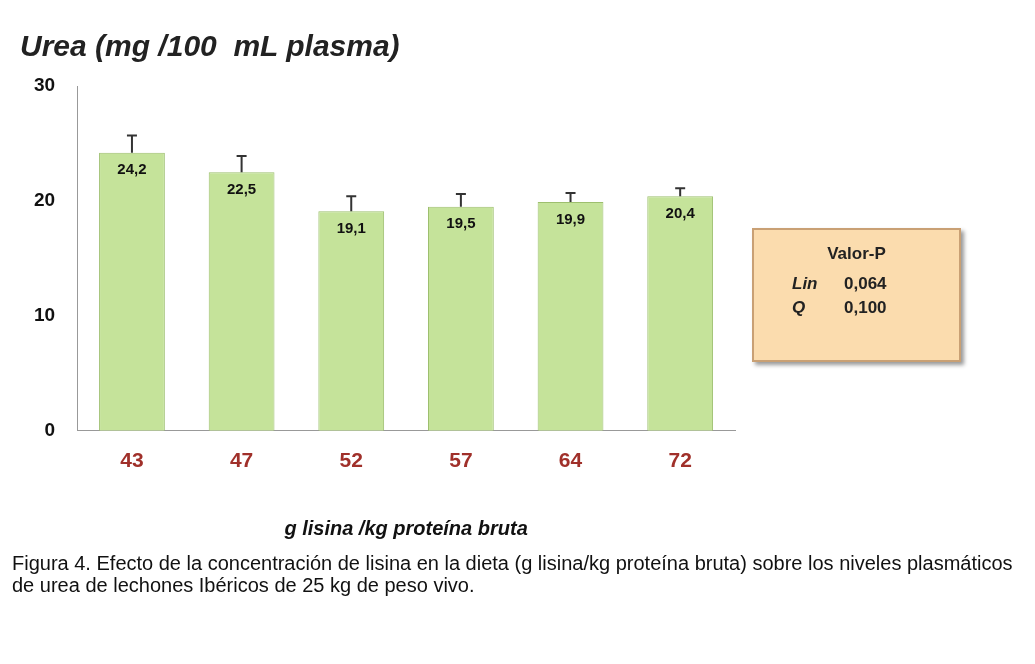 The width and height of the screenshot is (1035, 664). Describe the element at coordinates (570, 218) in the screenshot. I see `data-label: 19,9` at that location.